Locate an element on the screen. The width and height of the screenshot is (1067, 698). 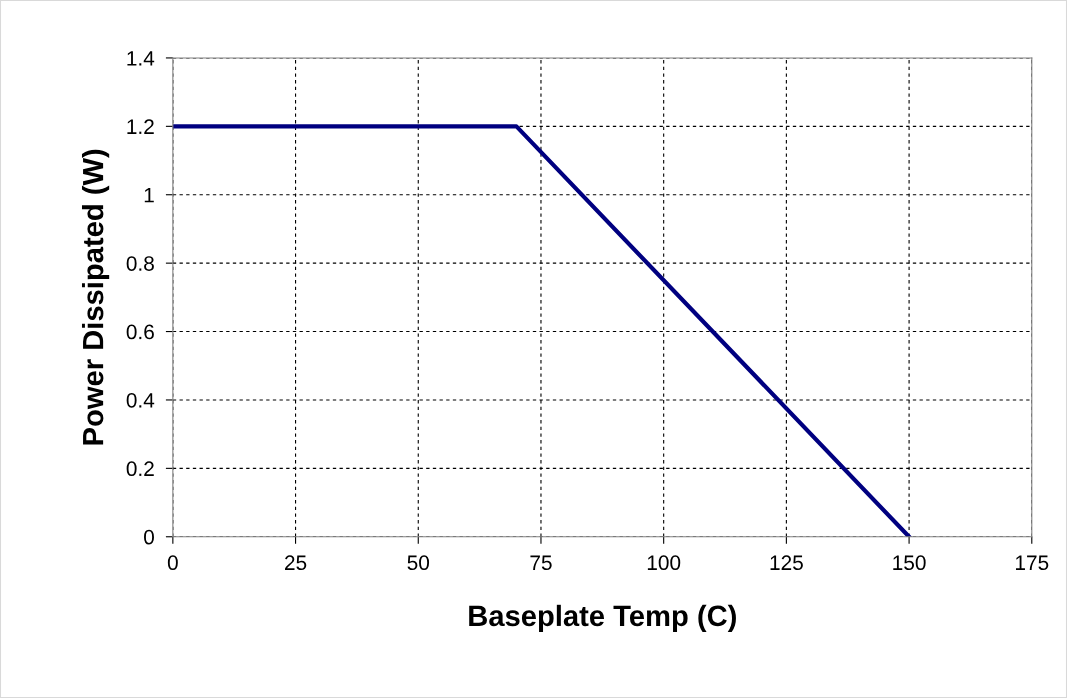
x-tick-label: 25 is located at coordinates (296, 563).